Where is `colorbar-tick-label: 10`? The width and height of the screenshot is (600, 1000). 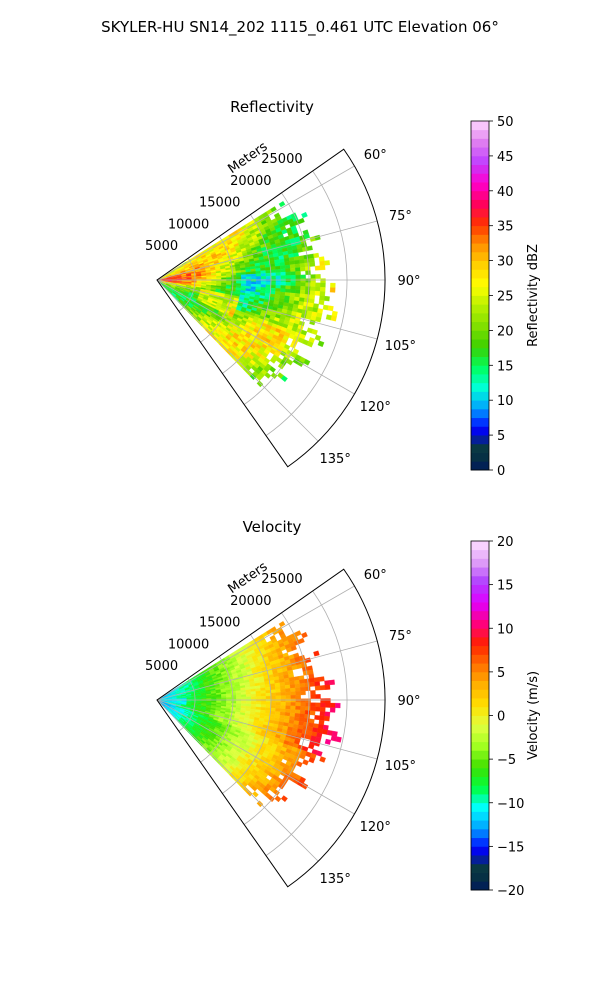
colorbar-tick-label: 10 is located at coordinates (505, 401).